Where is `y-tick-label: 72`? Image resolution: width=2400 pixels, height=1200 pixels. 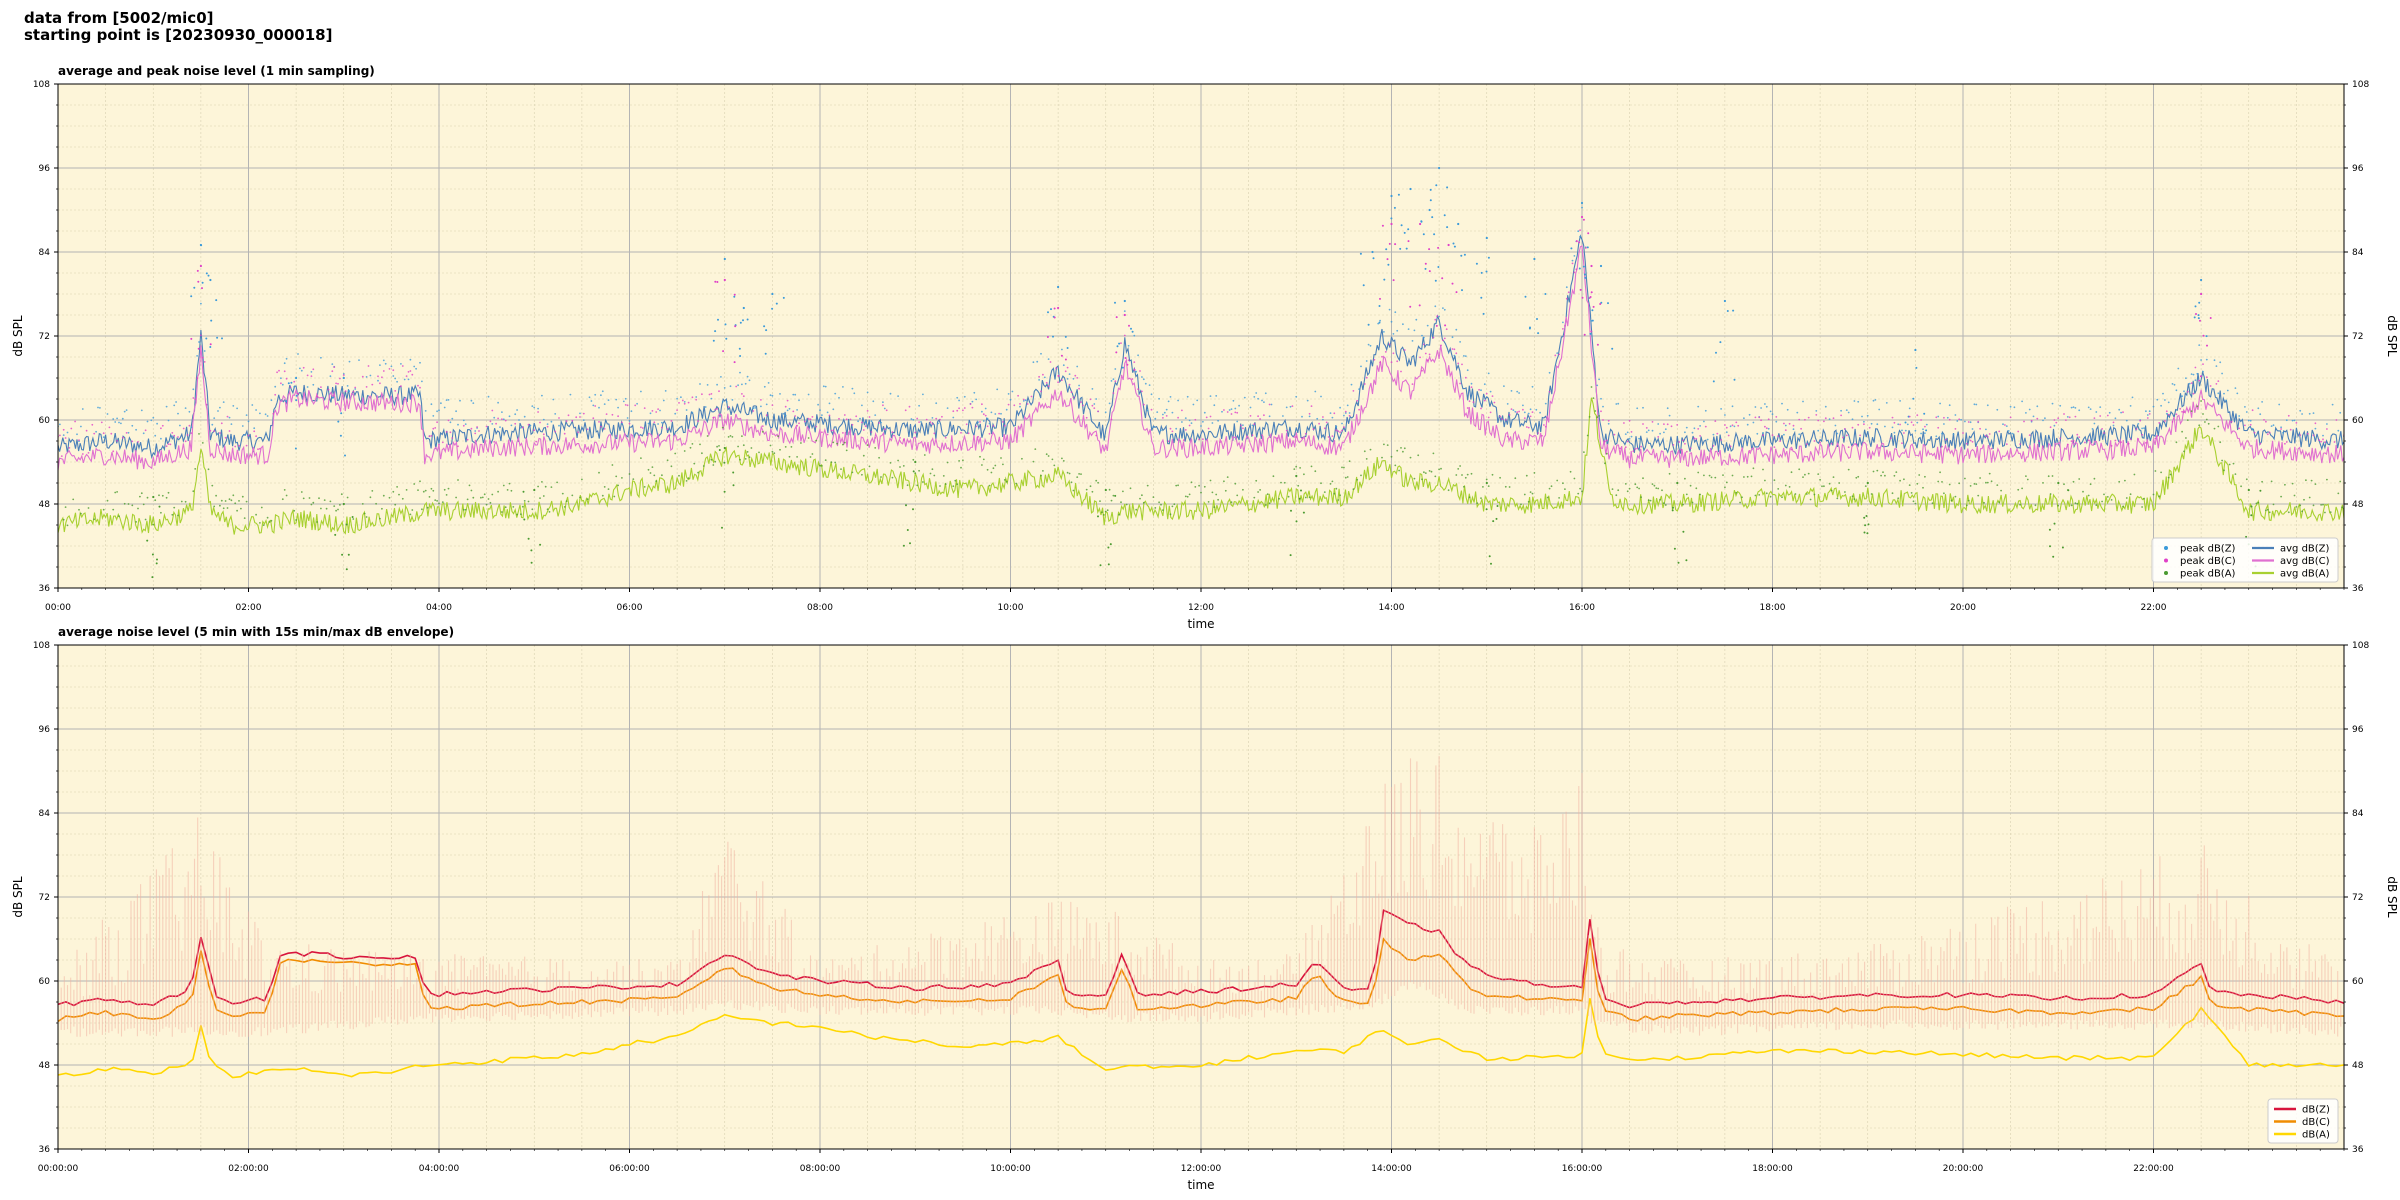 y-tick-label: 72 is located at coordinates (44, 337).